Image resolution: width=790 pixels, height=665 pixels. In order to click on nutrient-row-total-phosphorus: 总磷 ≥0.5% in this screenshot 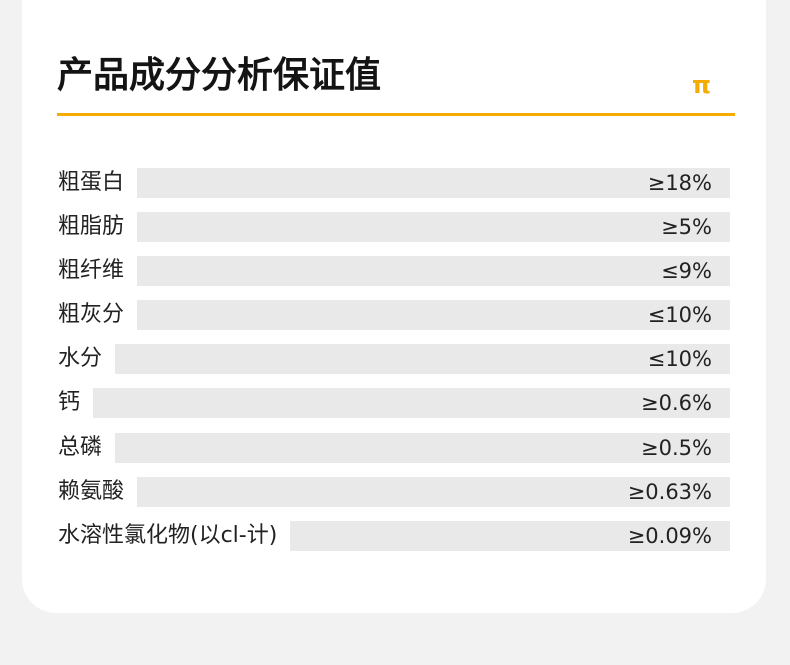, I will do `click(394, 447)`.